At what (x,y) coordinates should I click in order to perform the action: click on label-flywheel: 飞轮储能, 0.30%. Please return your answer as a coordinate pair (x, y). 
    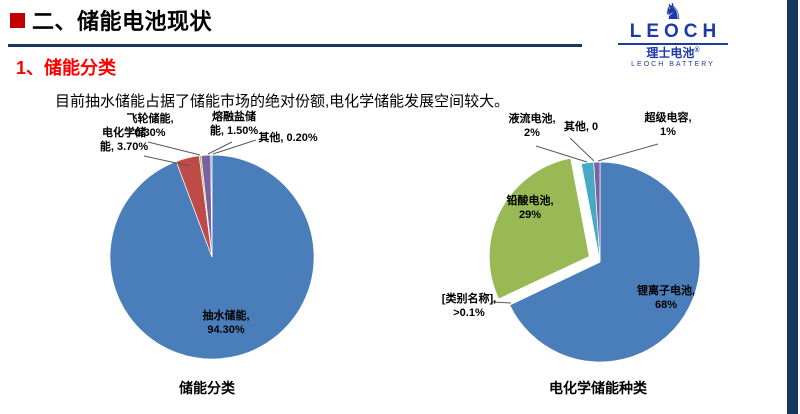
    Looking at the image, I should click on (150, 126).